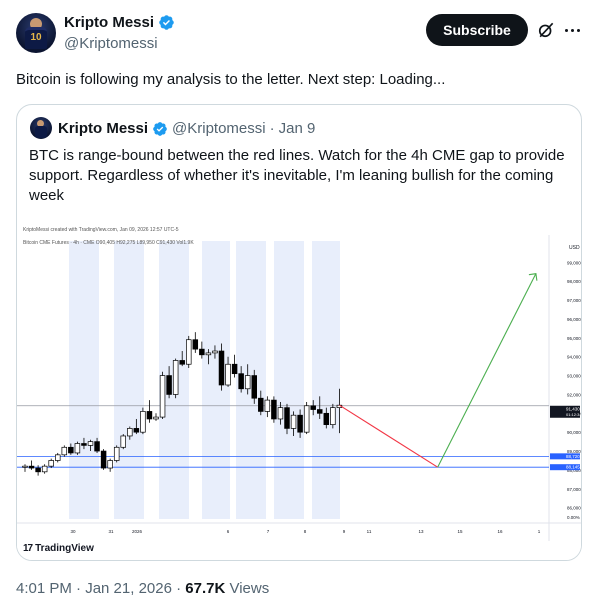 Image resolution: width=598 pixels, height=604 pixels. What do you see at coordinates (109, 22) in the screenshot?
I see `author-name: Kripto Messi` at bounding box center [109, 22].